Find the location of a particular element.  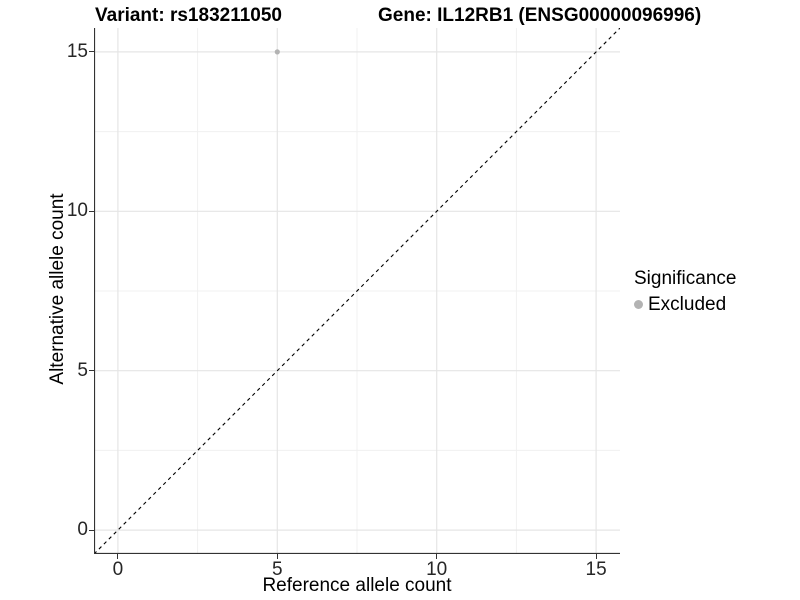

x-tick-label: 15 is located at coordinates (596, 569).